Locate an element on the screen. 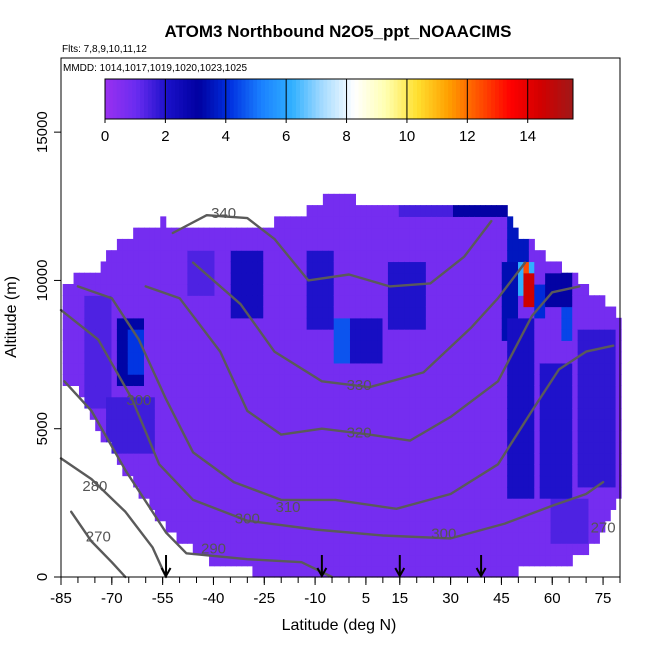 Image resolution: width=650 pixels, height=650 pixels. contour-label: 340 is located at coordinates (223, 213).